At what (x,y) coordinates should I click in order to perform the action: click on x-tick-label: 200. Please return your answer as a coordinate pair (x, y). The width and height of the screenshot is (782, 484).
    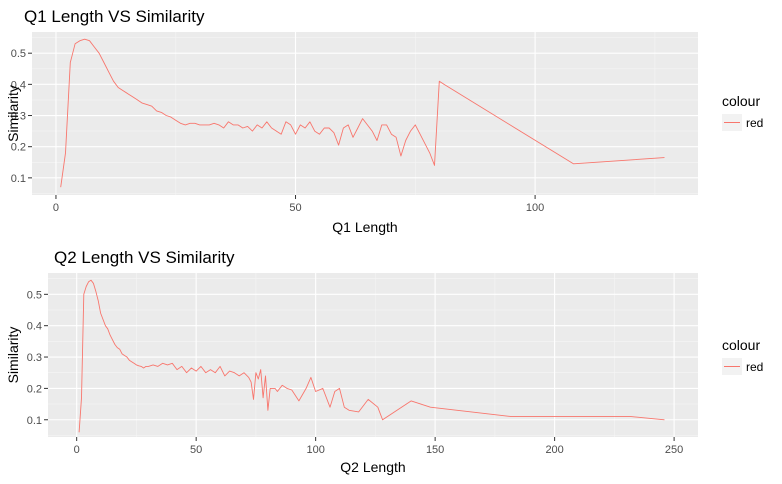
    Looking at the image, I should click on (554, 450).